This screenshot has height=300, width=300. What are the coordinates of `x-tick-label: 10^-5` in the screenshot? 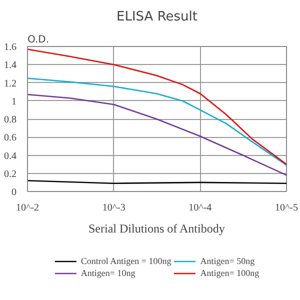 It's located at (286, 208).